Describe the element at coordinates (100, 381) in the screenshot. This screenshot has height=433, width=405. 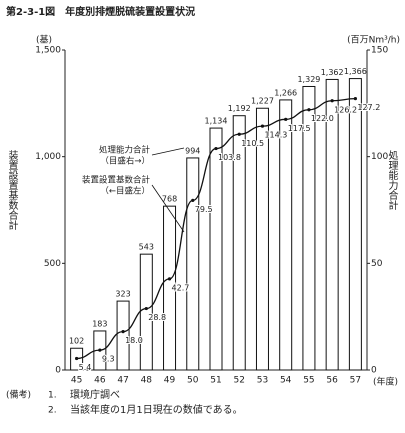
I see `x-tick-label: 46` at that location.